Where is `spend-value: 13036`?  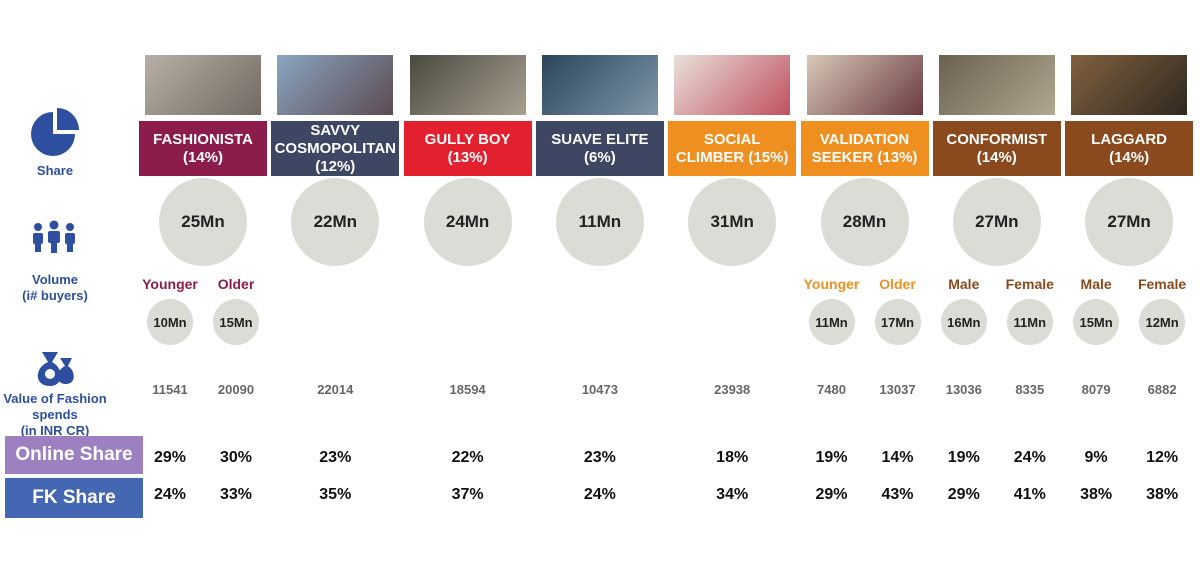
spend-value: 13036 is located at coordinates (963, 389).